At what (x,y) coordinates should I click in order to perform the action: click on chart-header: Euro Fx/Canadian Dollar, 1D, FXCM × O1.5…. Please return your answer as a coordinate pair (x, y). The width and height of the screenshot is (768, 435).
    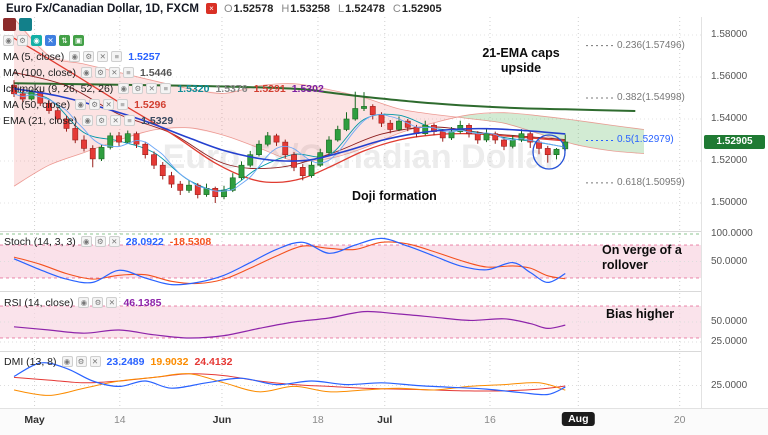
    Looking at the image, I should click on (351, 8).